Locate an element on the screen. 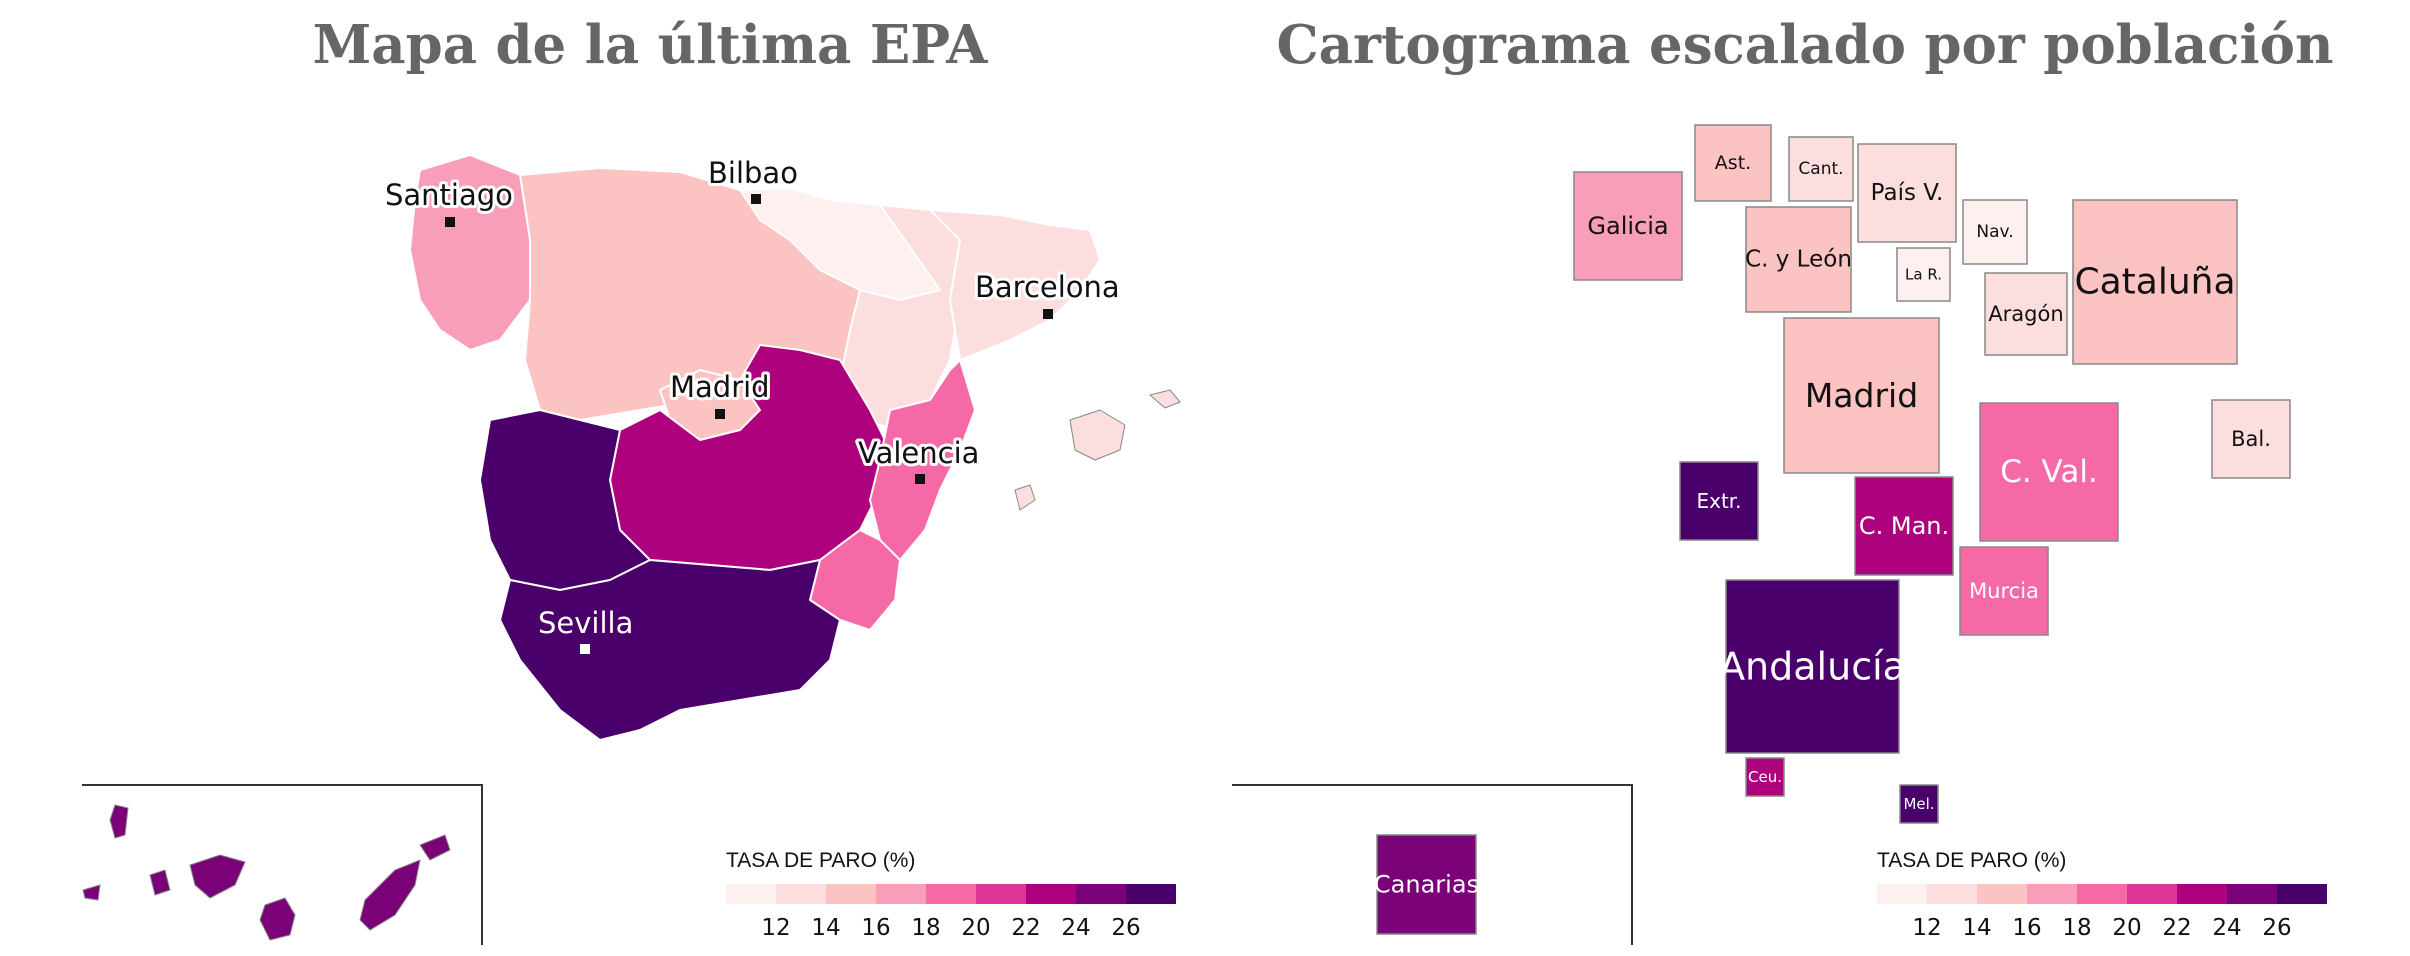 This screenshot has width=2410, height=956. cartogram-region-label: Murcia is located at coordinates (2004, 591).